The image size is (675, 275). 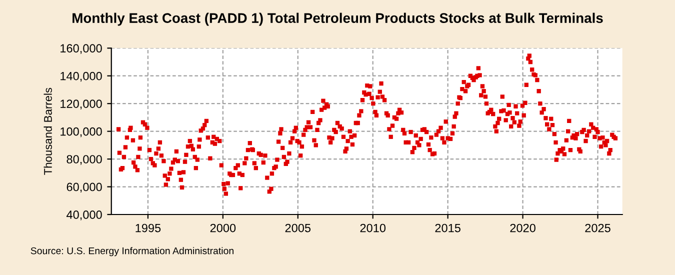 What do you see at coordinates (84, 160) in the screenshot?
I see `y-tick-label: 80,000` at bounding box center [84, 160].